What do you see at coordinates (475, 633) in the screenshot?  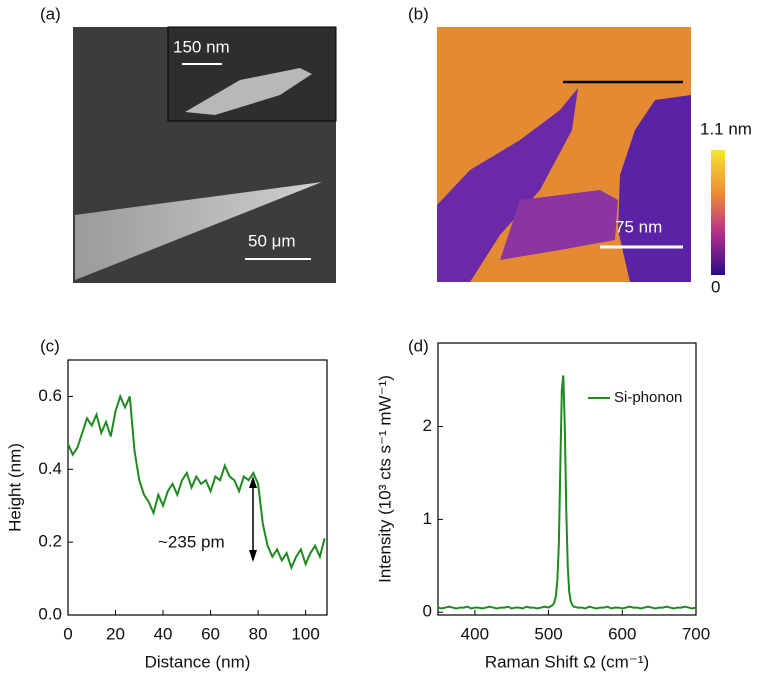 I see `x-tick-label: 400` at bounding box center [475, 633].